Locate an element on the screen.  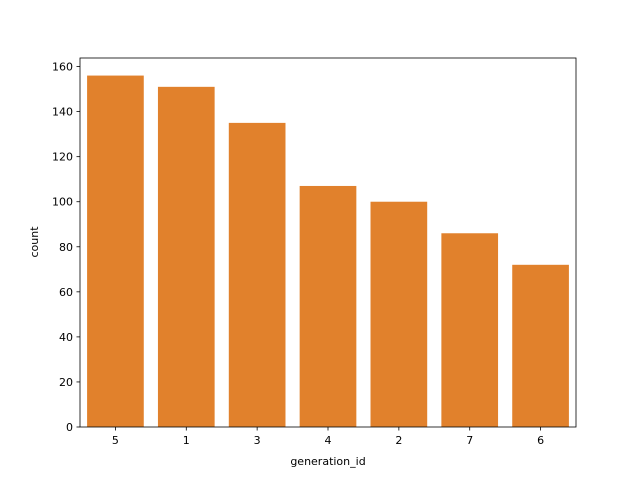
x-tick-label: 5 is located at coordinates (115, 440).